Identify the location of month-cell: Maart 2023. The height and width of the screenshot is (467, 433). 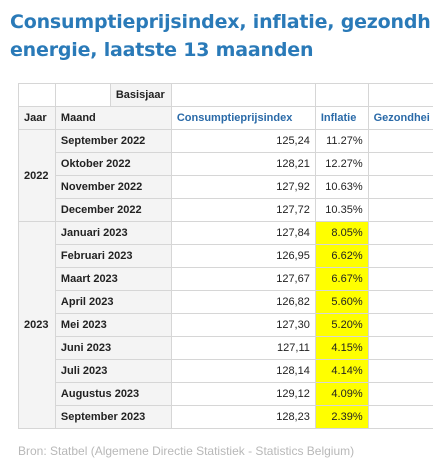
(113, 279).